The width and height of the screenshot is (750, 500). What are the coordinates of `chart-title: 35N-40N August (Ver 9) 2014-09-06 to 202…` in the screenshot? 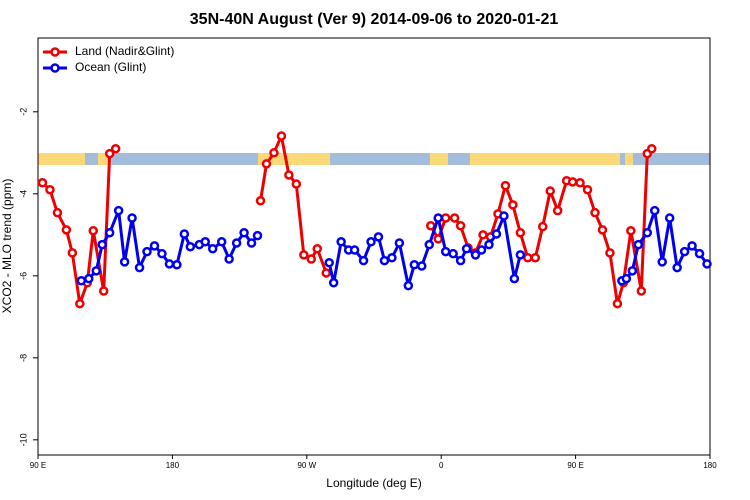 It's located at (374, 19).